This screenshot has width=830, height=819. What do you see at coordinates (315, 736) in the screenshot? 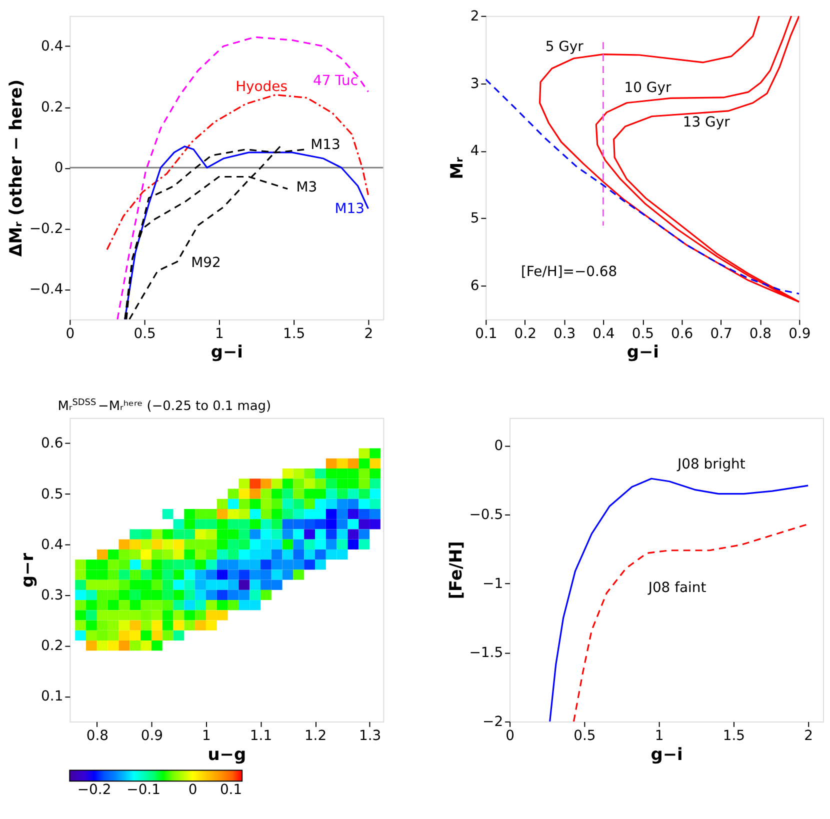
I see `x-tick-label: 1.2` at bounding box center [315, 736].